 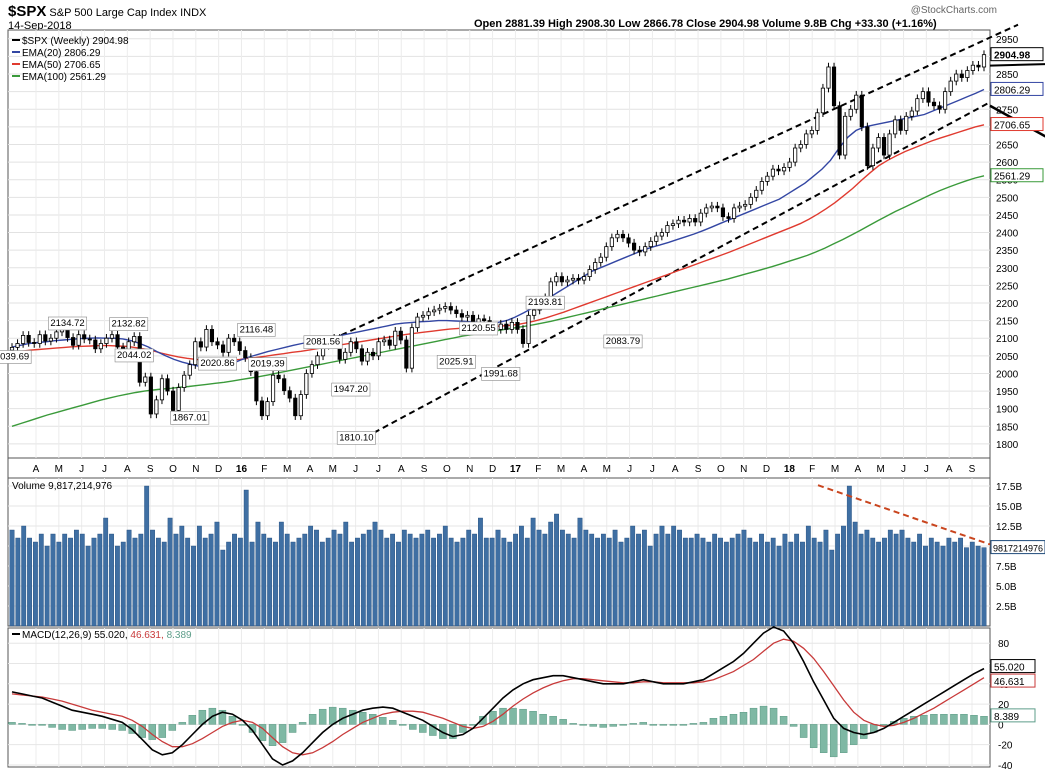 What do you see at coordinates (1017, 65) in the screenshot?
I see `resistance-trendline` at bounding box center [1017, 65].